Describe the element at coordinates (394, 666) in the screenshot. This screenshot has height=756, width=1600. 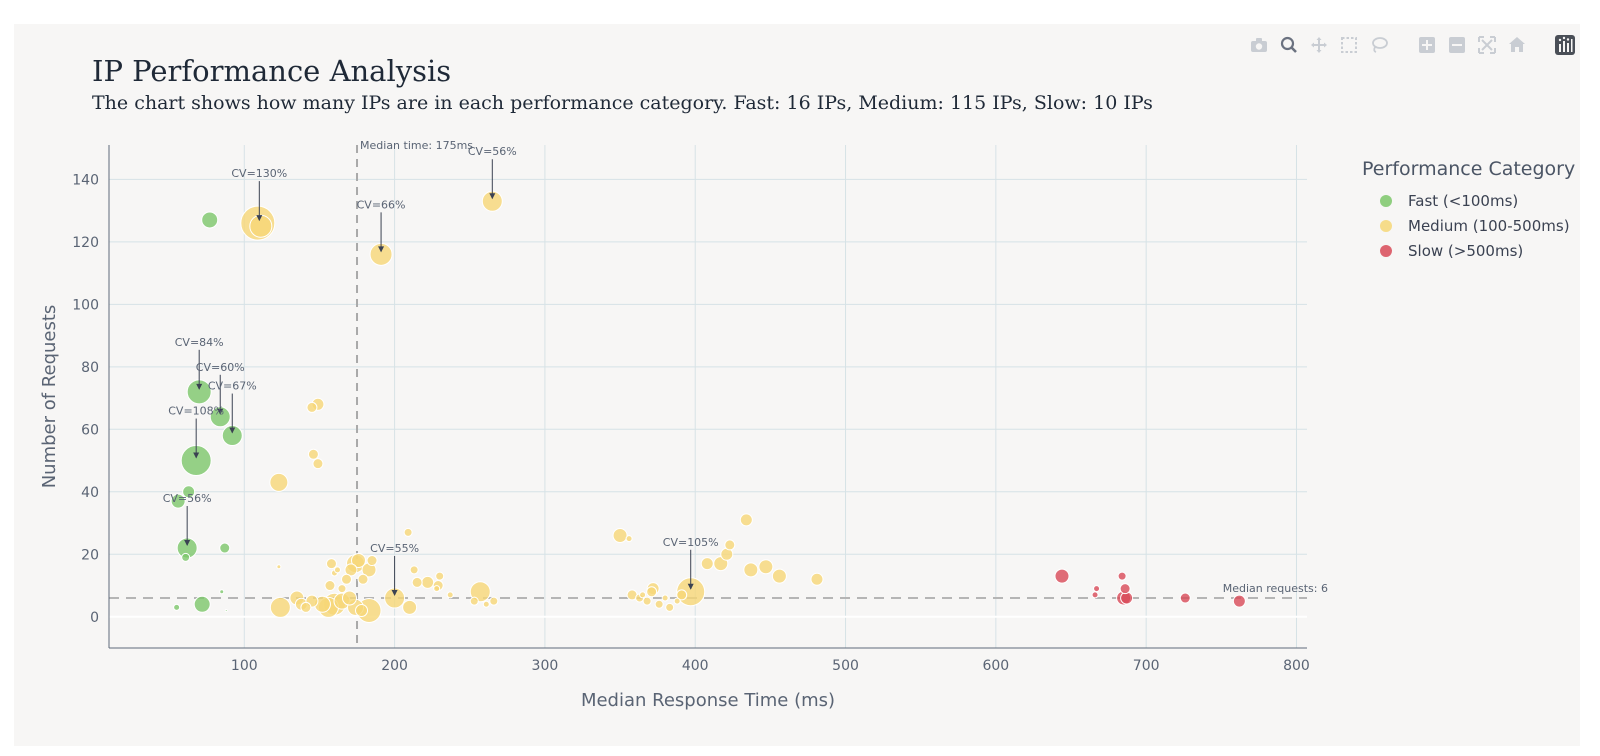
I see `x-tick-label: 200` at that location.